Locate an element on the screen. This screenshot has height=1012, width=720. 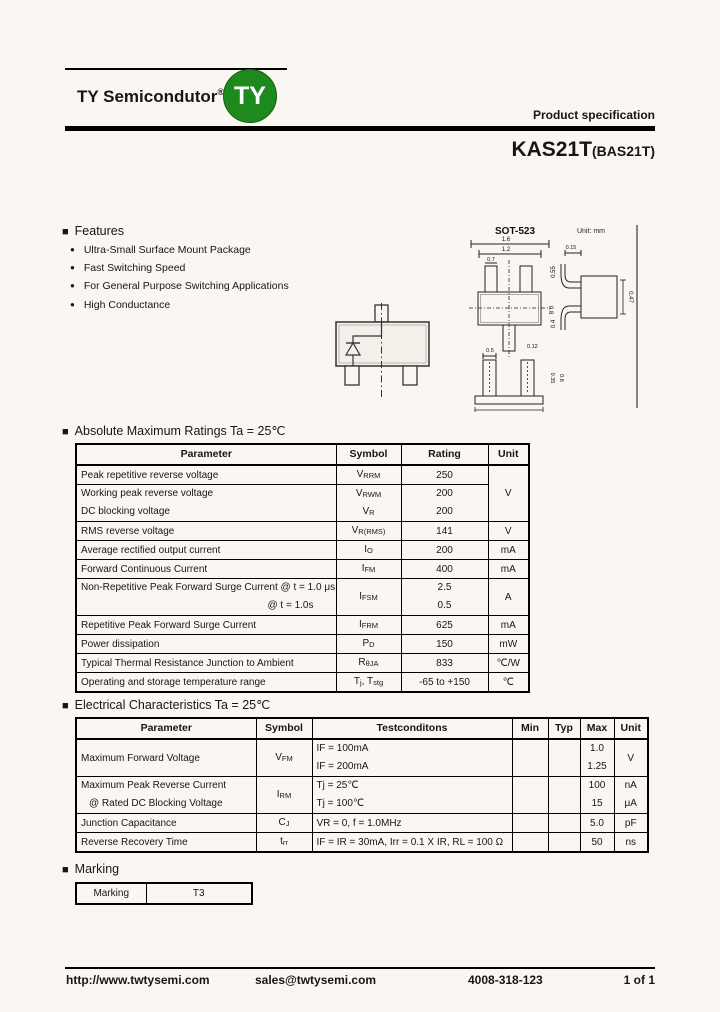
unit-cell: A is located at coordinates (508, 597).